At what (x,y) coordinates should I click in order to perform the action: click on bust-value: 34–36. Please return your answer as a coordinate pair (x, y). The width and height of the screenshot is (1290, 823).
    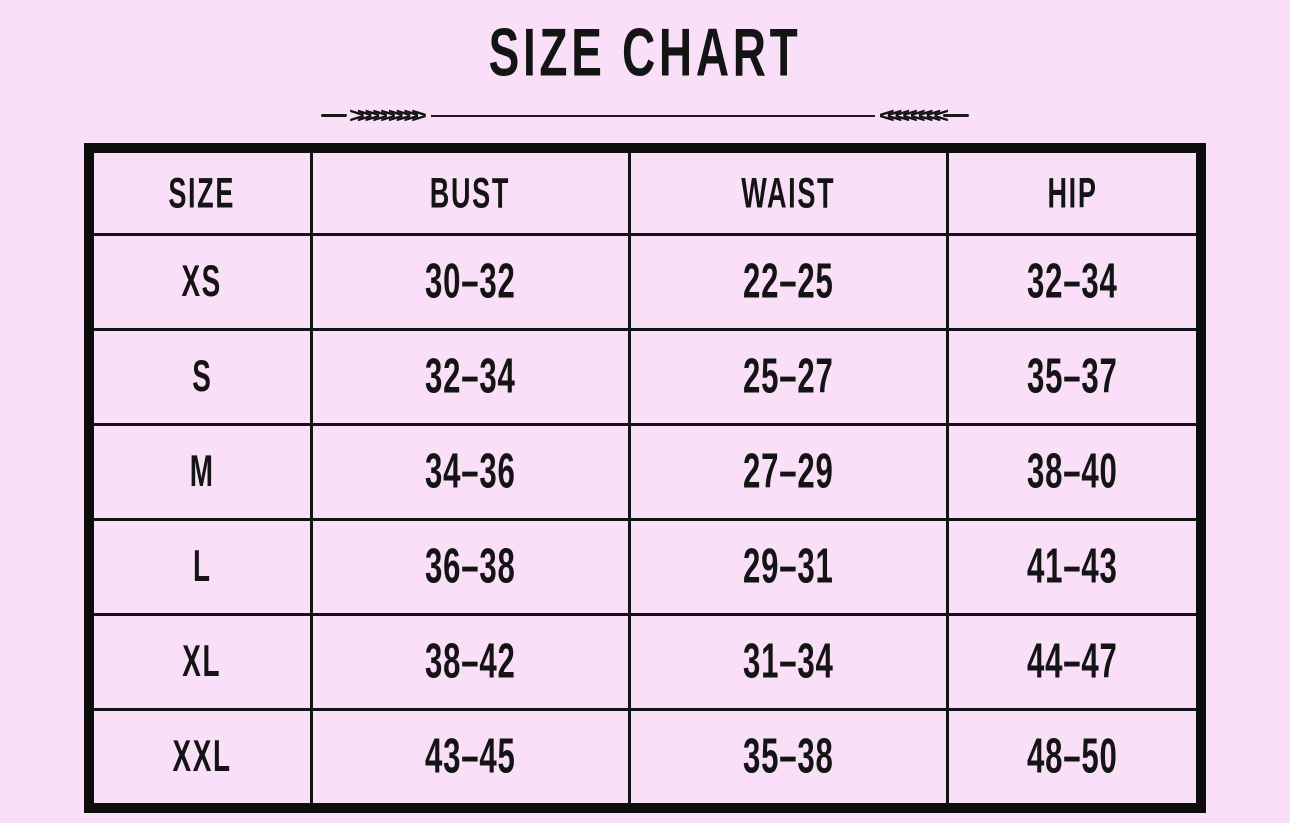
    Looking at the image, I should click on (470, 471).